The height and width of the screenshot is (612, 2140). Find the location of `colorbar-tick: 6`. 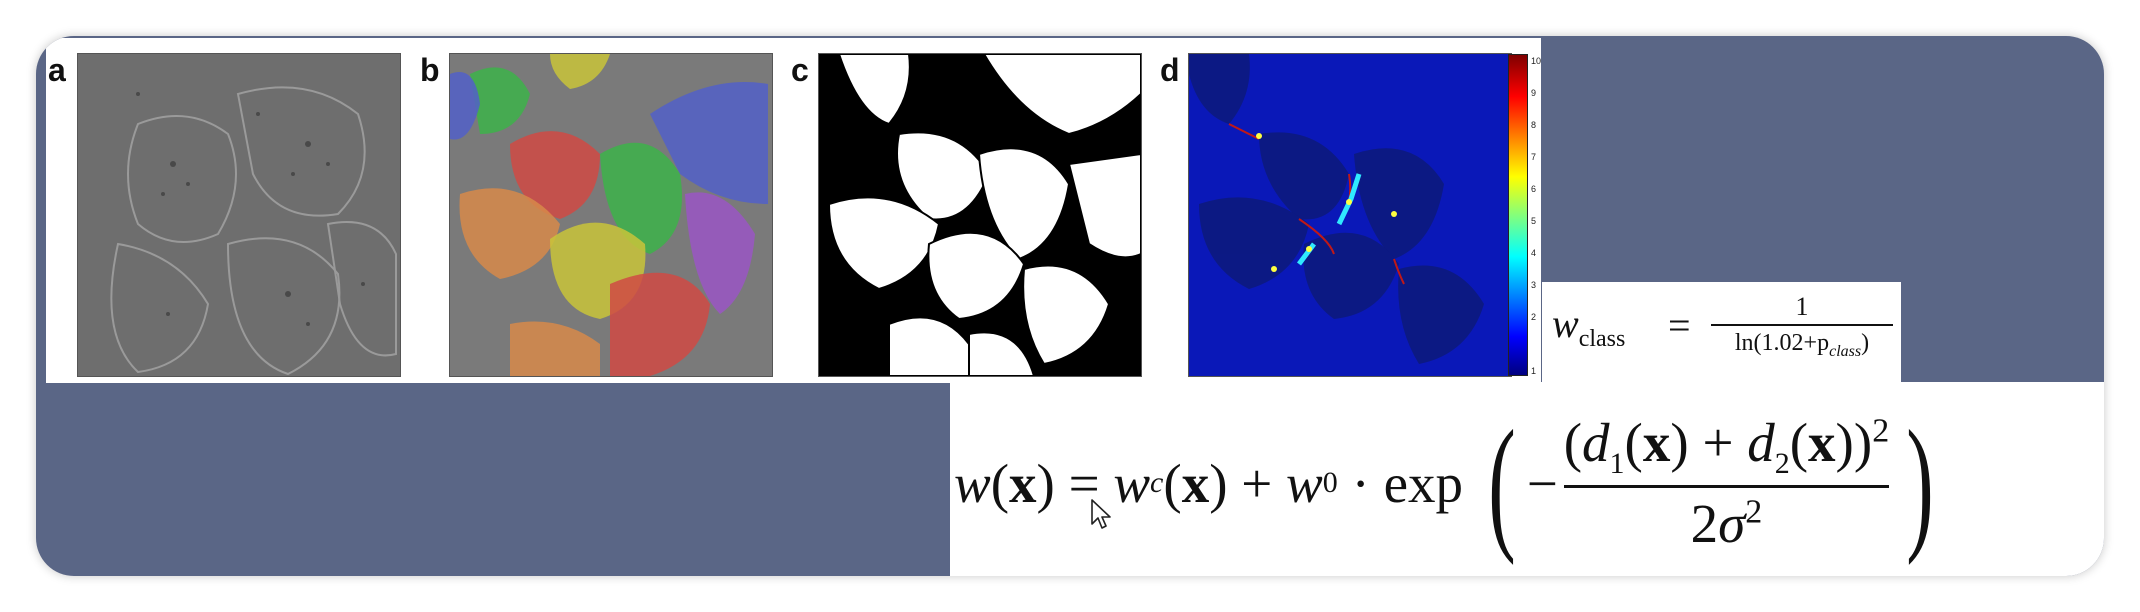

colorbar-tick: 6 is located at coordinates (1534, 189).